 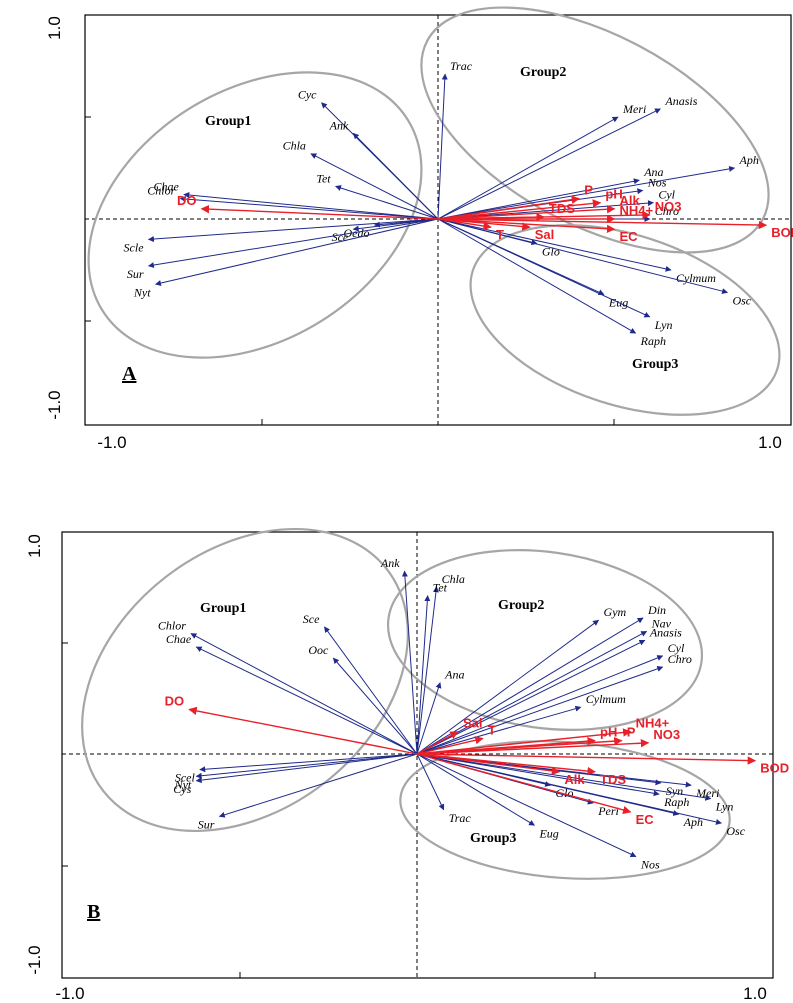 I want to click on env-label-tds: TDS, so click(x=562, y=208).